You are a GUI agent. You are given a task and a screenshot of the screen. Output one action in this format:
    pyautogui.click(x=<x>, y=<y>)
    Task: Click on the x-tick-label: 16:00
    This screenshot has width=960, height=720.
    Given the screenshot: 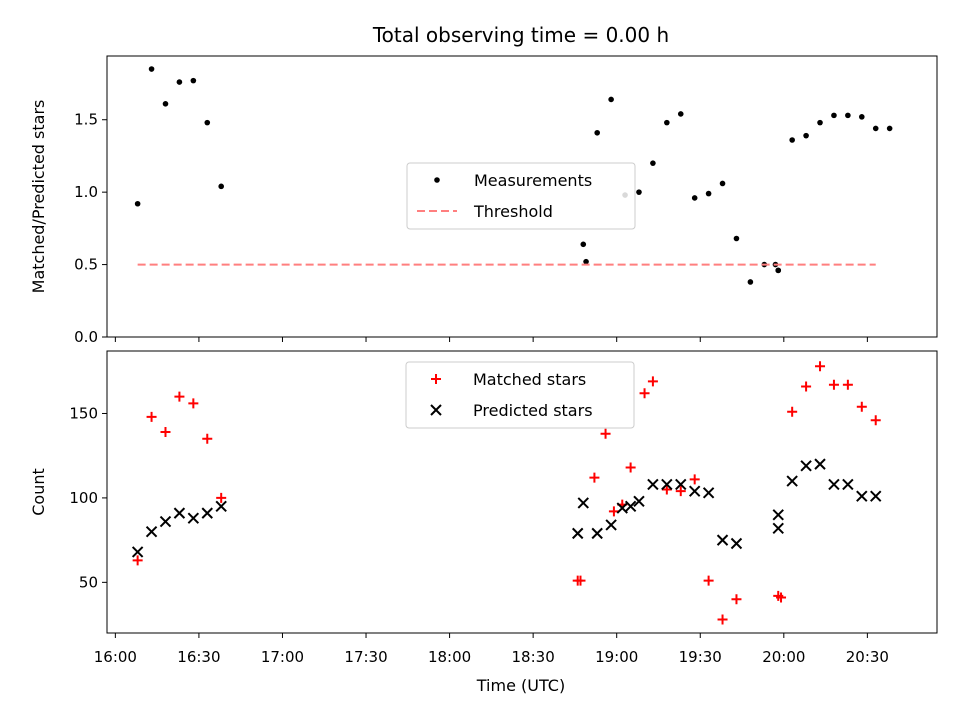 What is the action you would take?
    pyautogui.click(x=115, y=657)
    